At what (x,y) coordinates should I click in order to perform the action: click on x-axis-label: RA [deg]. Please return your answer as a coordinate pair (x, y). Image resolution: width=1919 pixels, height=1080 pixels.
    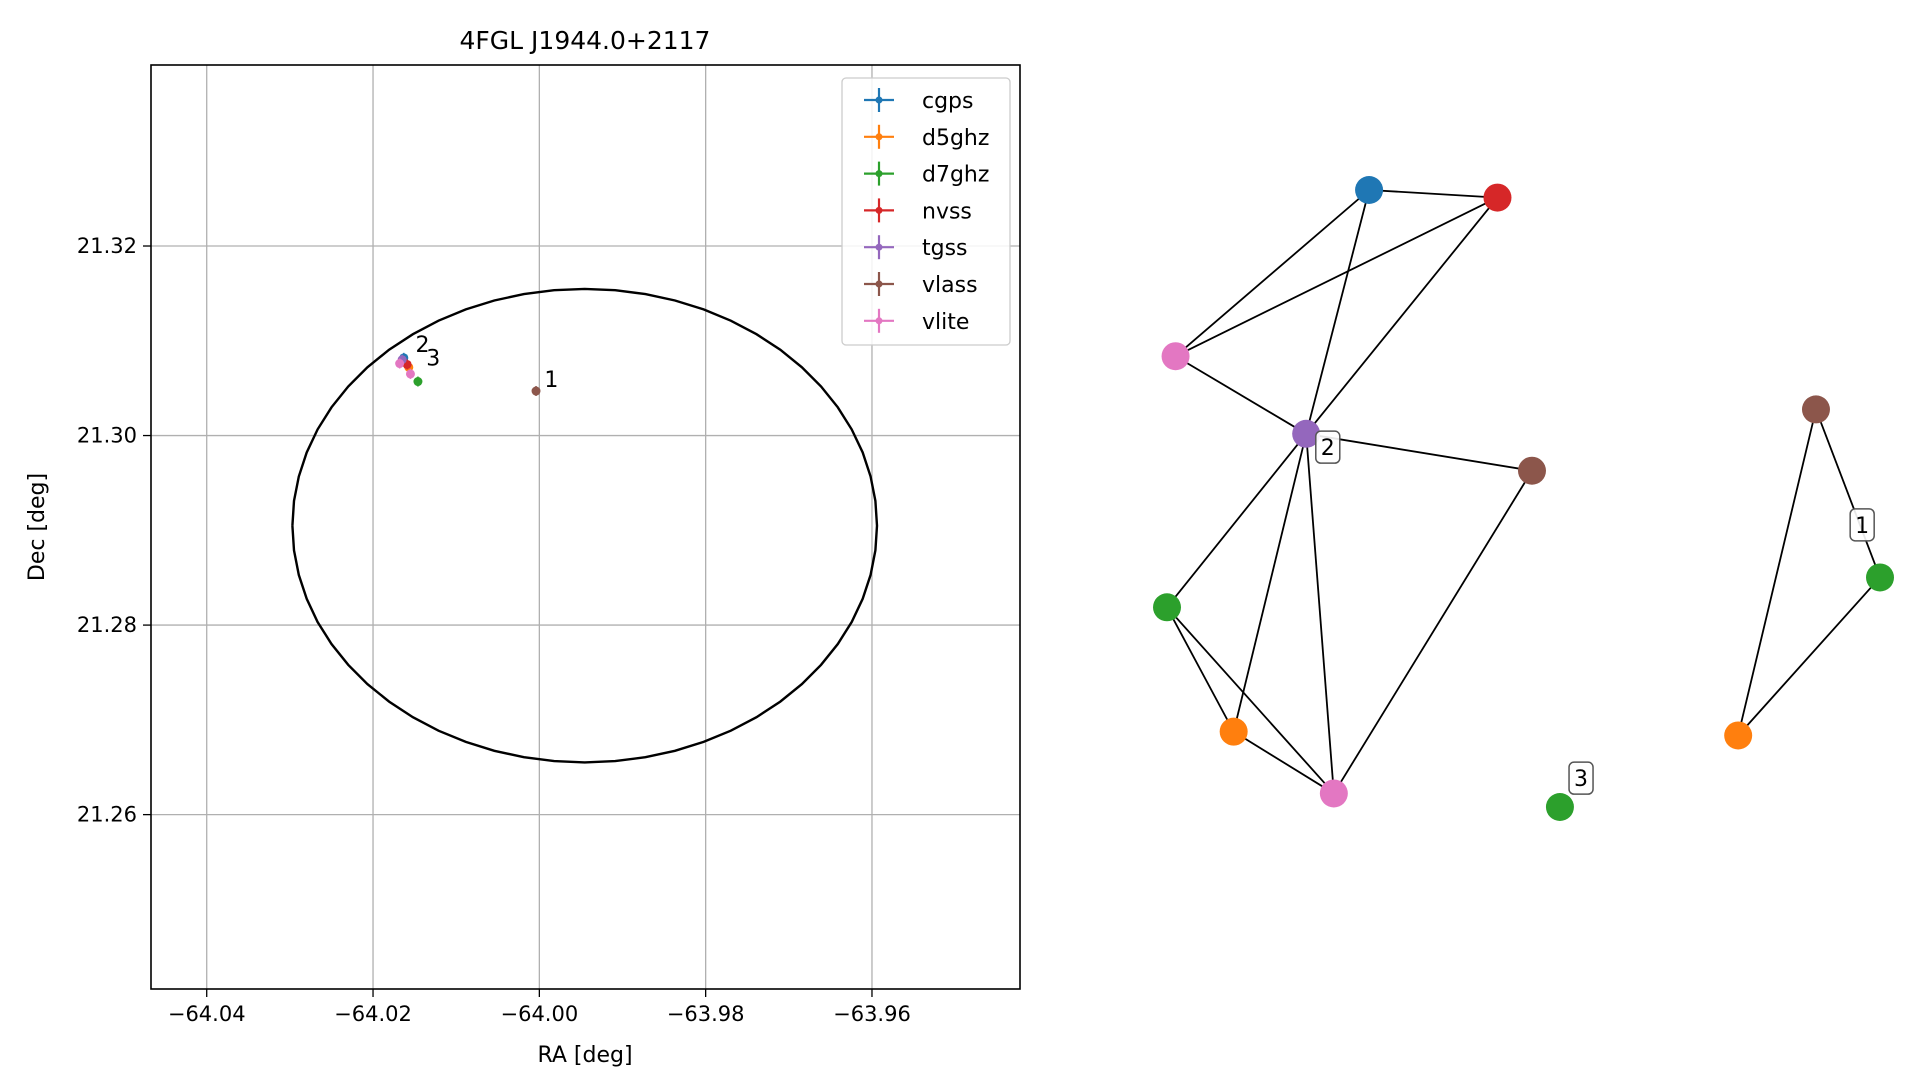
    Looking at the image, I should click on (584, 1055).